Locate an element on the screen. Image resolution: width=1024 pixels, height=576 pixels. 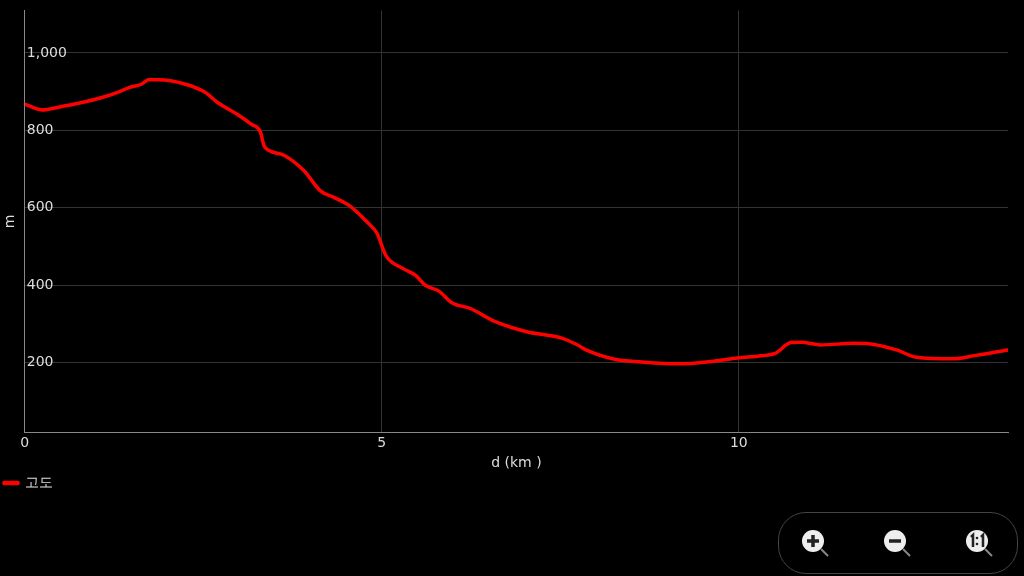
y-tick-label: 600 is located at coordinates (40, 206).